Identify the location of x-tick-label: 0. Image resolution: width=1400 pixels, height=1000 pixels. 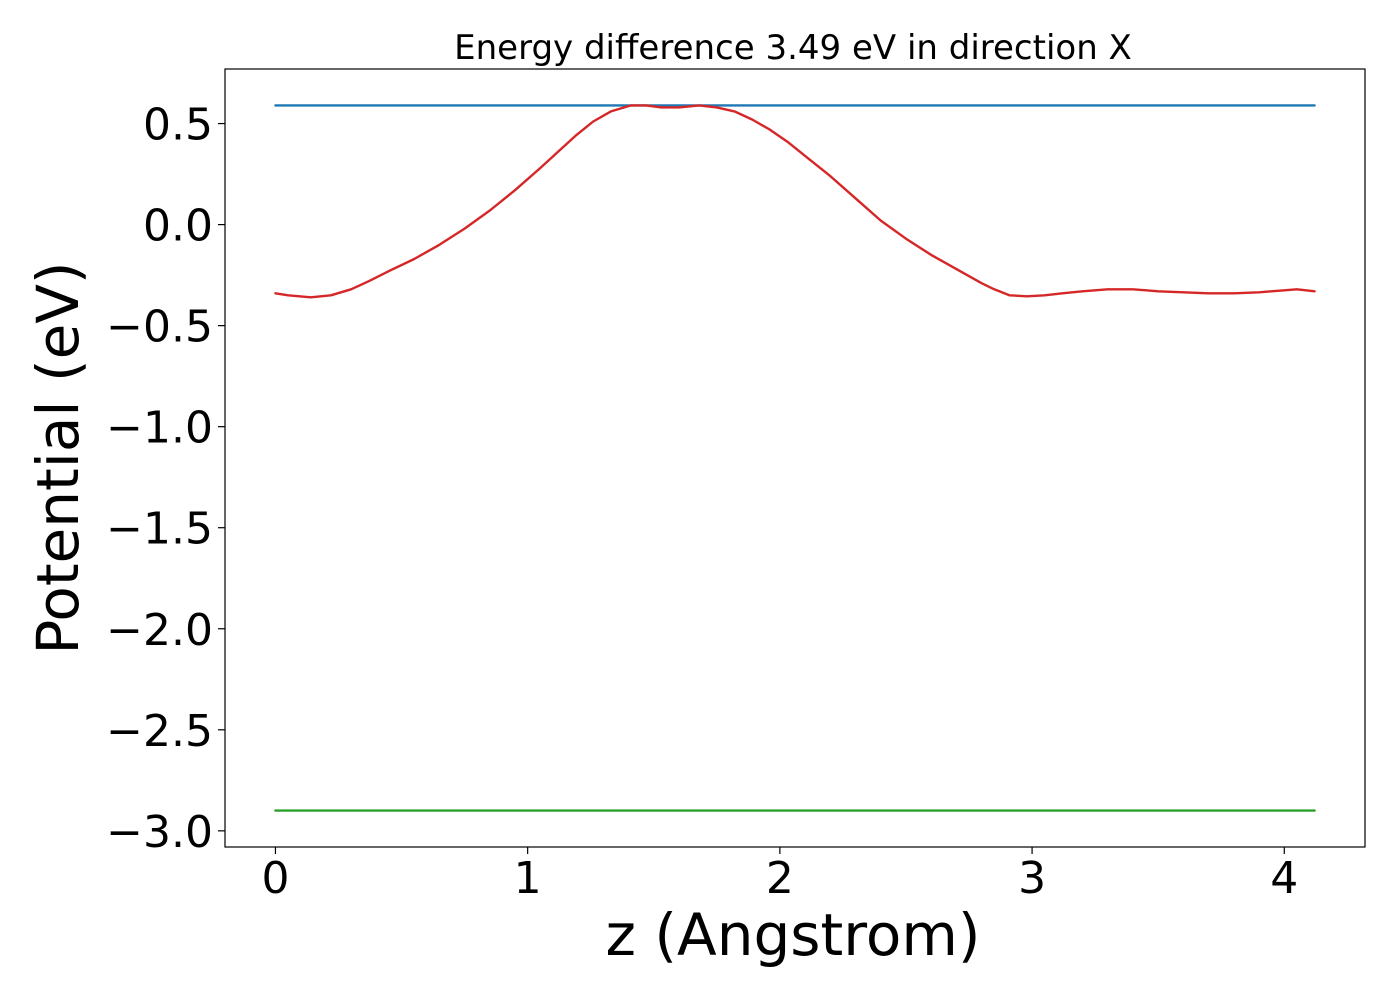
(275, 878).